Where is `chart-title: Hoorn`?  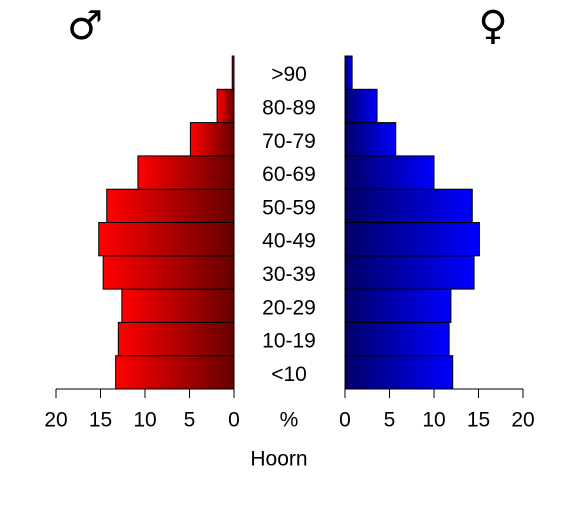
chart-title: Hoorn is located at coordinates (278, 459).